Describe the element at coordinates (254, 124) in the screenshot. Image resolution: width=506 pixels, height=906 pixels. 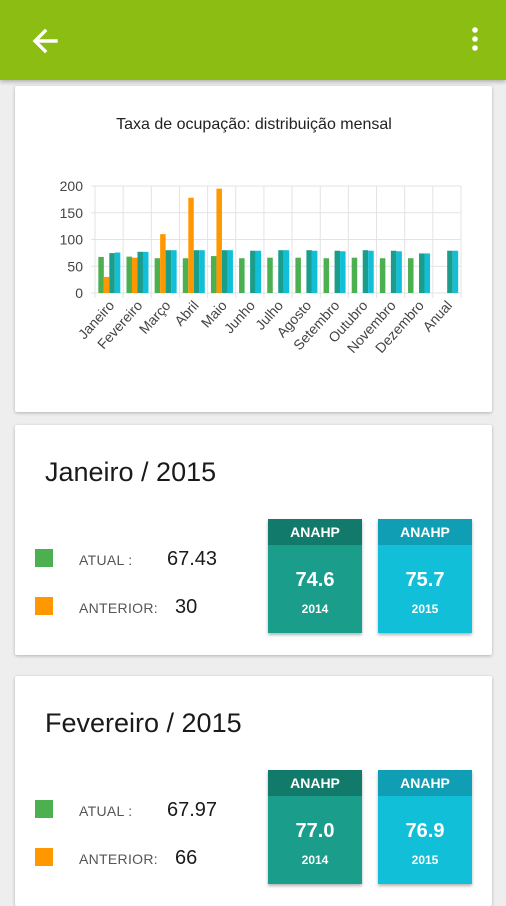
I see `chart-title: Taxa de ocupação: distribuição mensal` at that location.